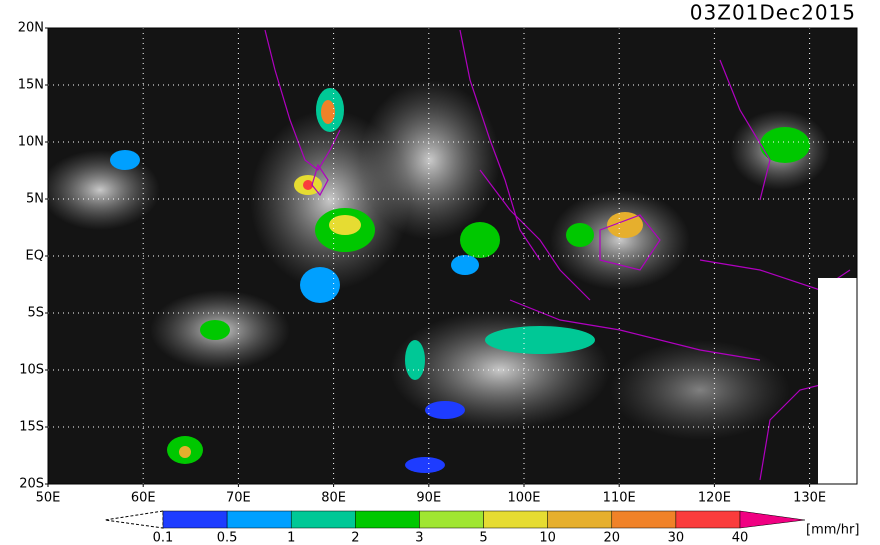 Image resolution: width=880 pixels, height=545 pixels. What do you see at coordinates (143, 498) in the screenshot?
I see `lon-label: 60E` at bounding box center [143, 498].